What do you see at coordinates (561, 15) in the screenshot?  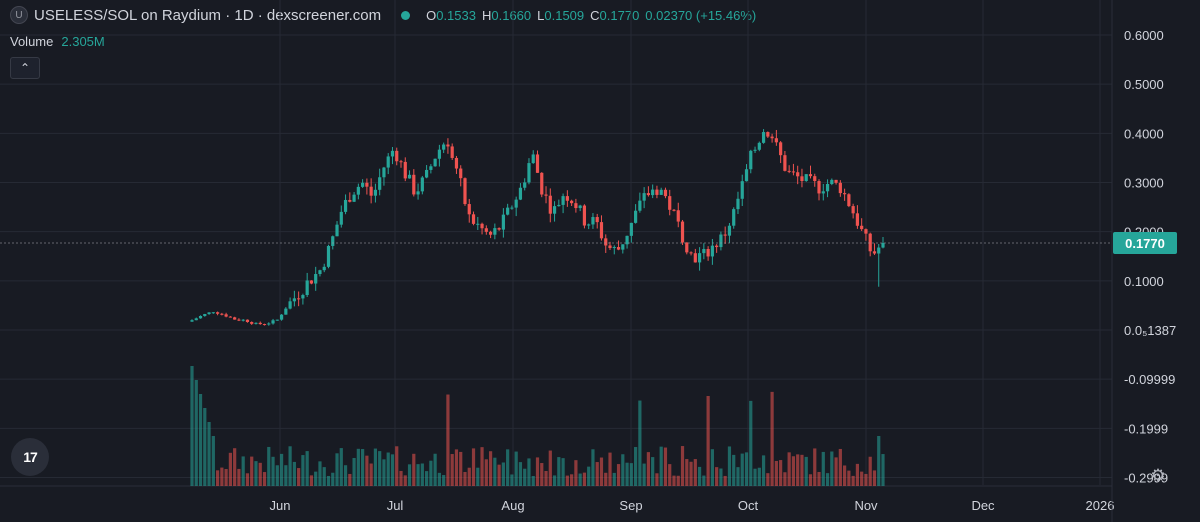 I see `ohlc-low: L0.1509` at bounding box center [561, 15].